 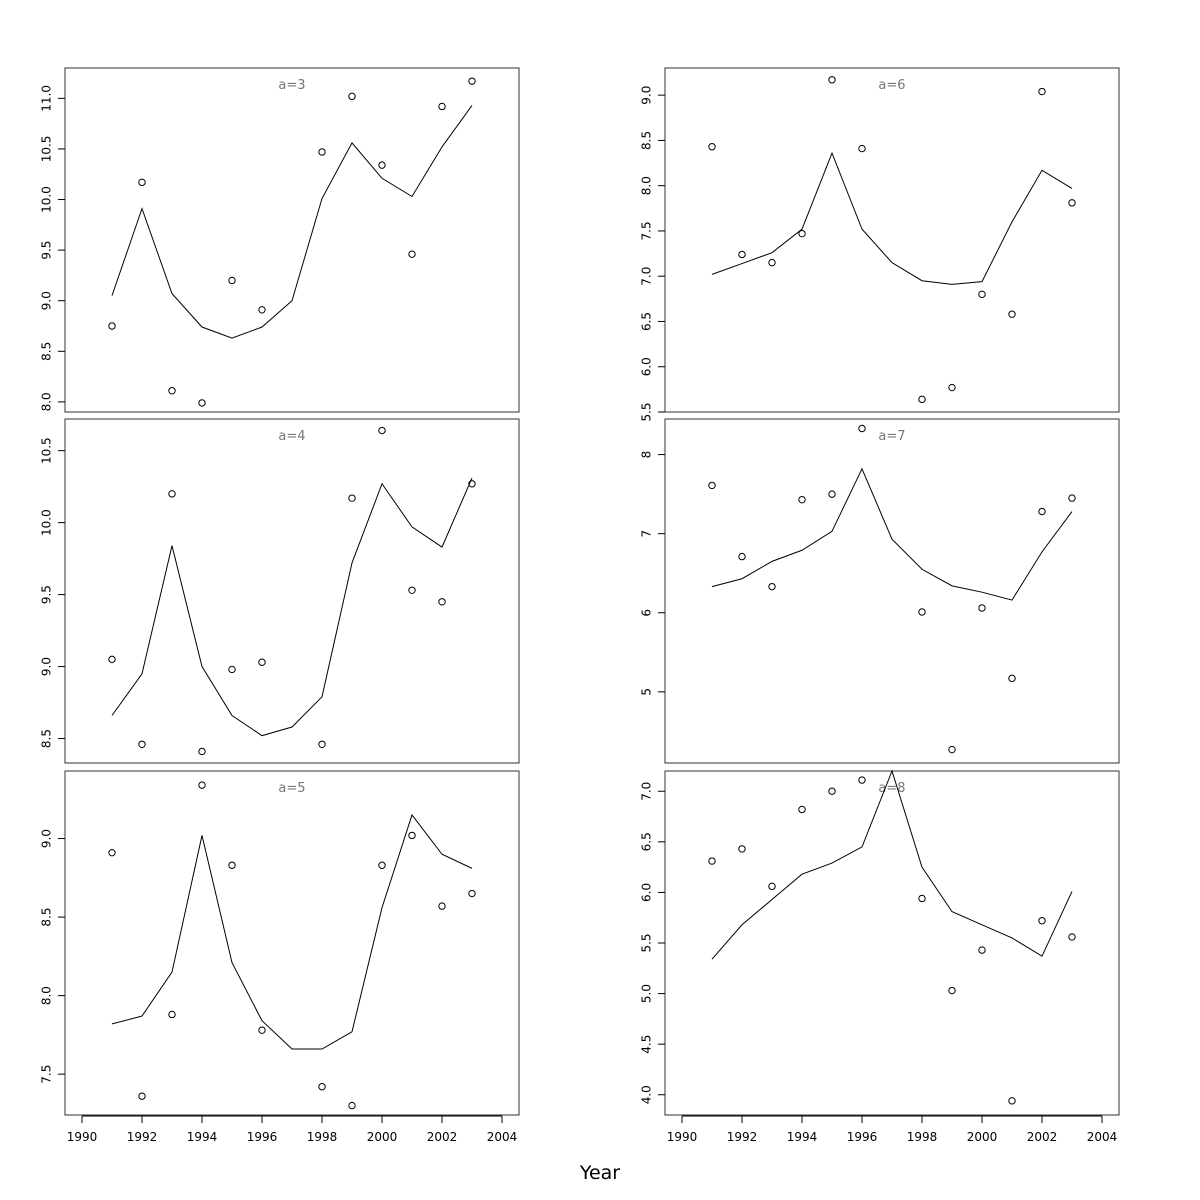 I want to click on panel-2: a=6 5.5 6.0 6.5 7.0 7.5 8.0 8.5 9.0, so click(x=880, y=244).